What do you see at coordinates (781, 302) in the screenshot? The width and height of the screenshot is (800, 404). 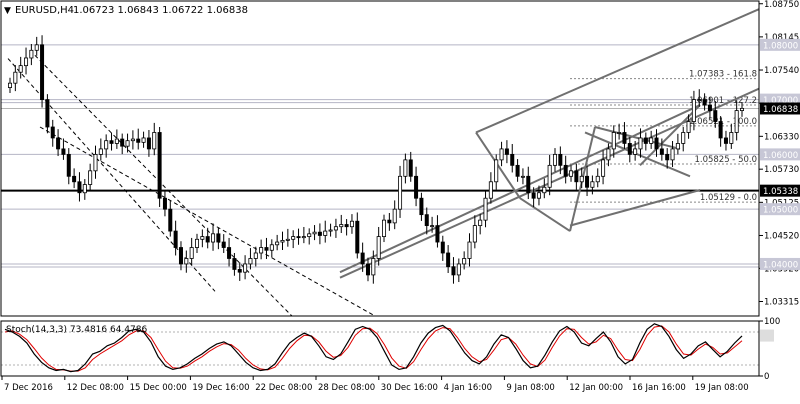 I see `price-tick-label: 1.03315` at bounding box center [781, 302].